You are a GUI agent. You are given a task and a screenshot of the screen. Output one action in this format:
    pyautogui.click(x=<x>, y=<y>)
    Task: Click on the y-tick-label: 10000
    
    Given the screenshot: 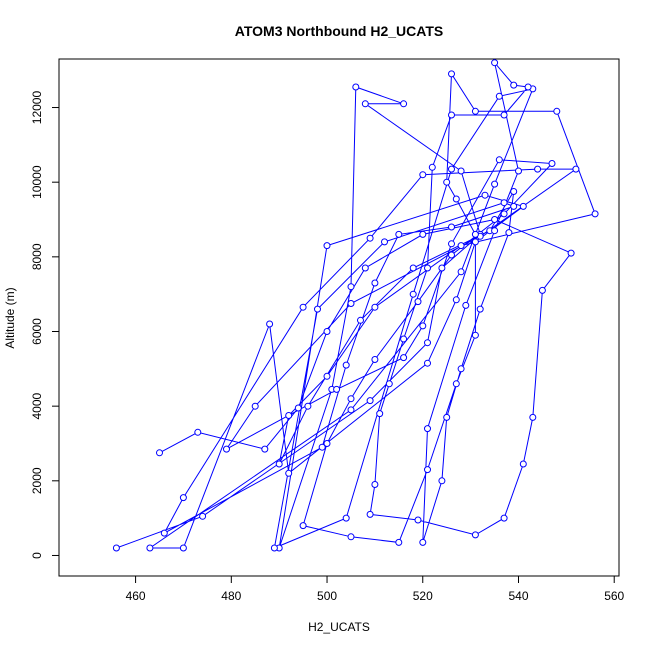 What is the action you would take?
    pyautogui.click(x=37, y=182)
    